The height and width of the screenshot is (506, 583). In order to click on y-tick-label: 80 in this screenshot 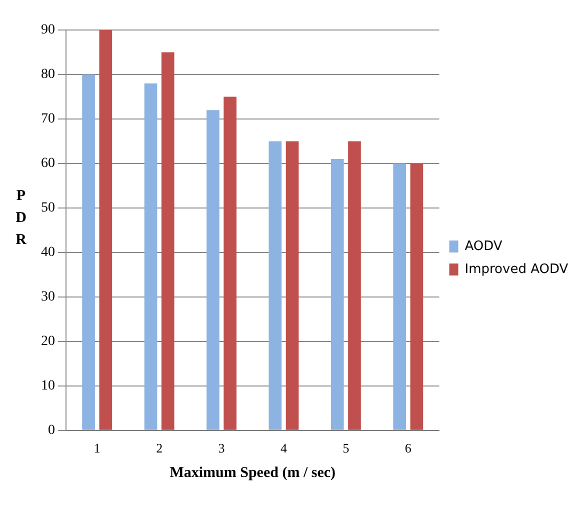, I will do `click(48, 74)`.